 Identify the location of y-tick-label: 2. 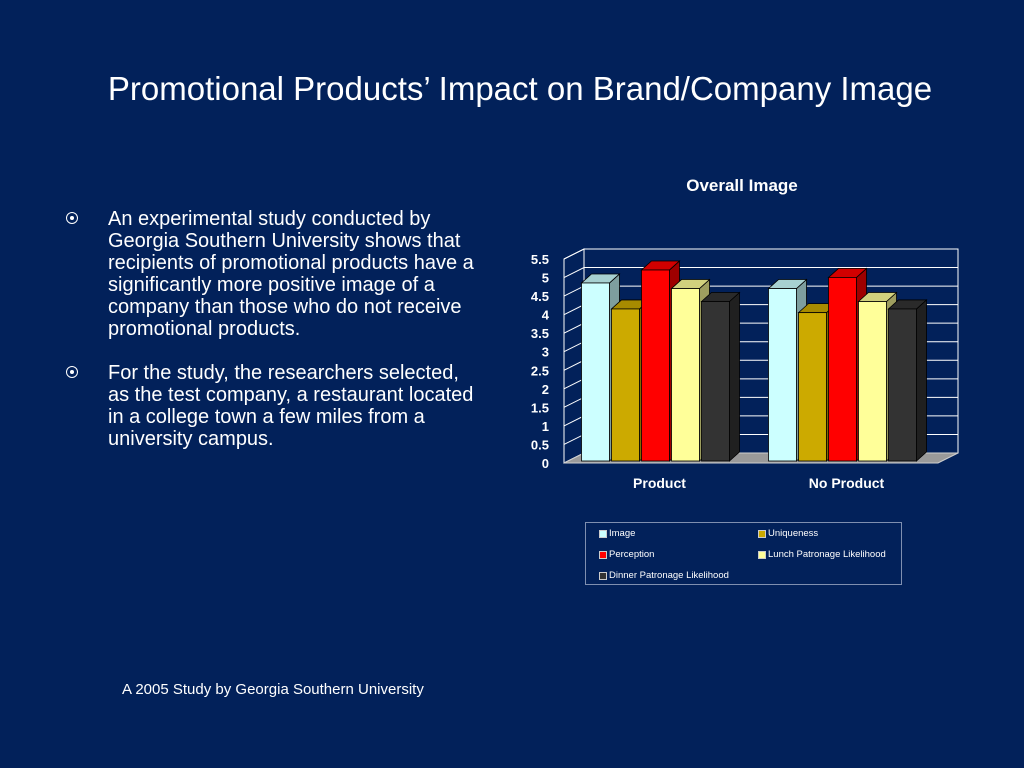
(545, 389).